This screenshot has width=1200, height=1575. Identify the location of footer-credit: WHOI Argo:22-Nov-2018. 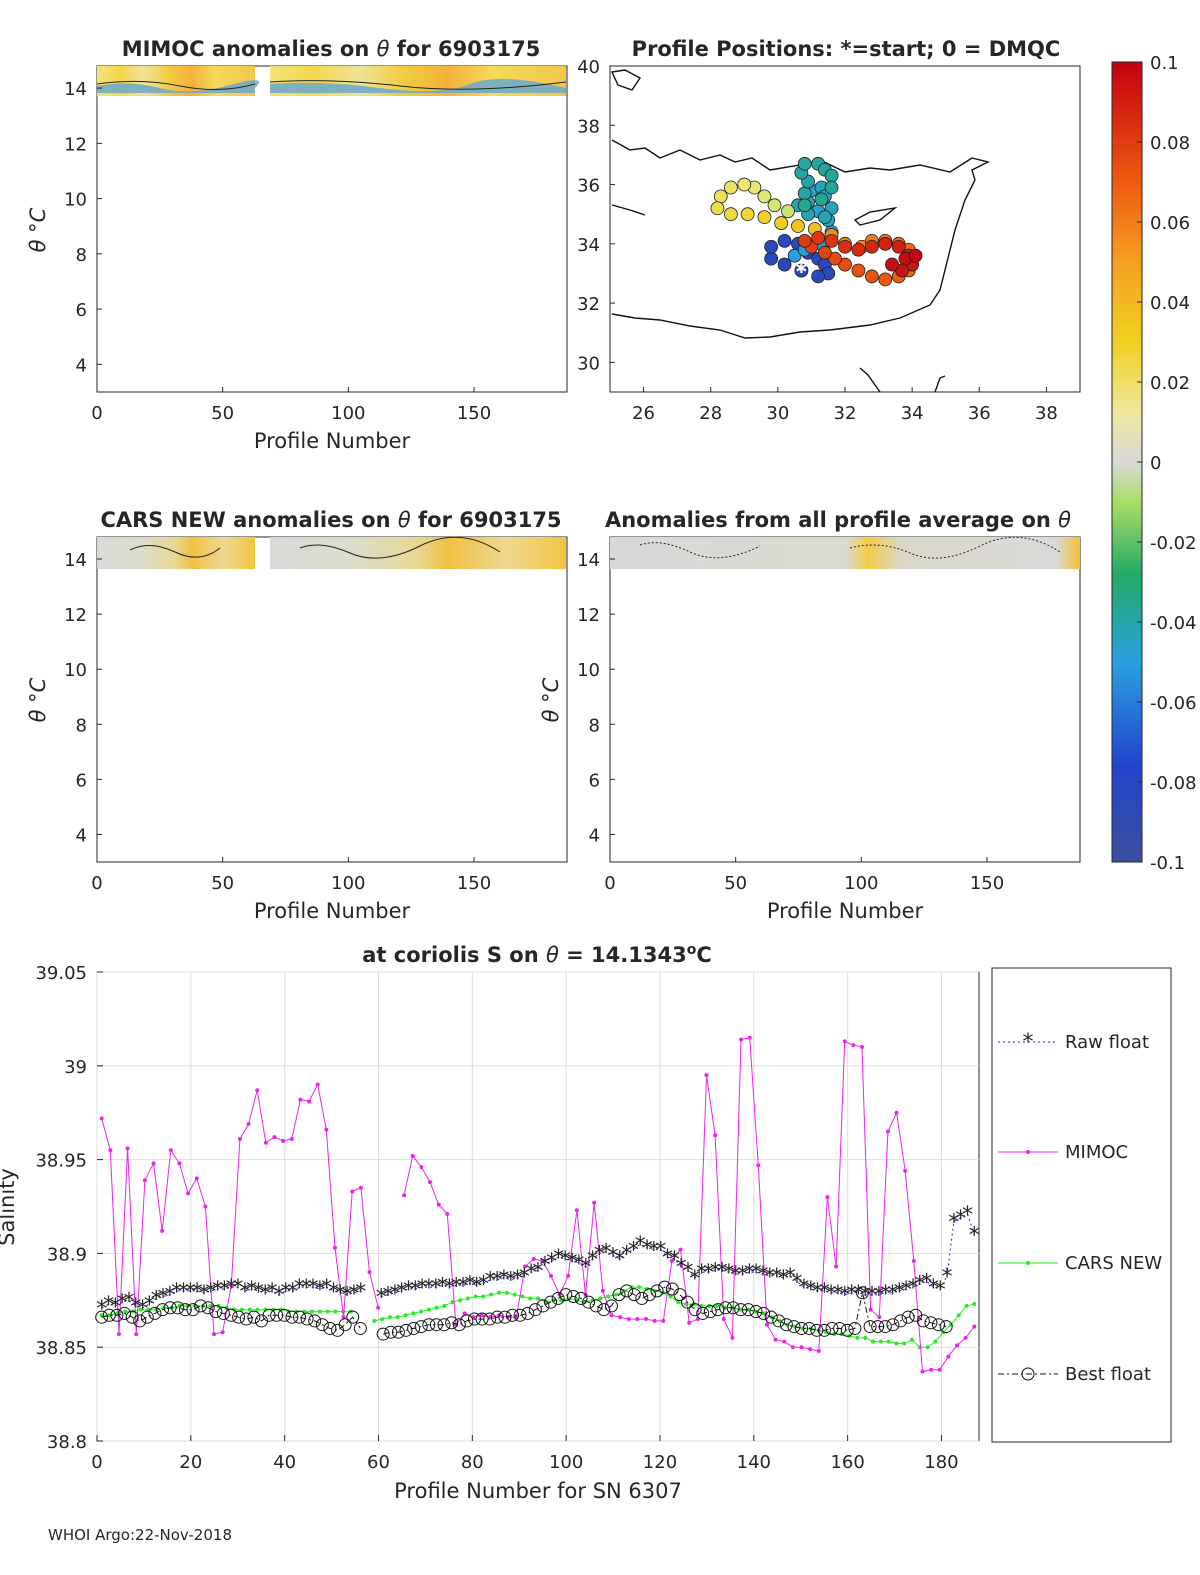
(140, 1535).